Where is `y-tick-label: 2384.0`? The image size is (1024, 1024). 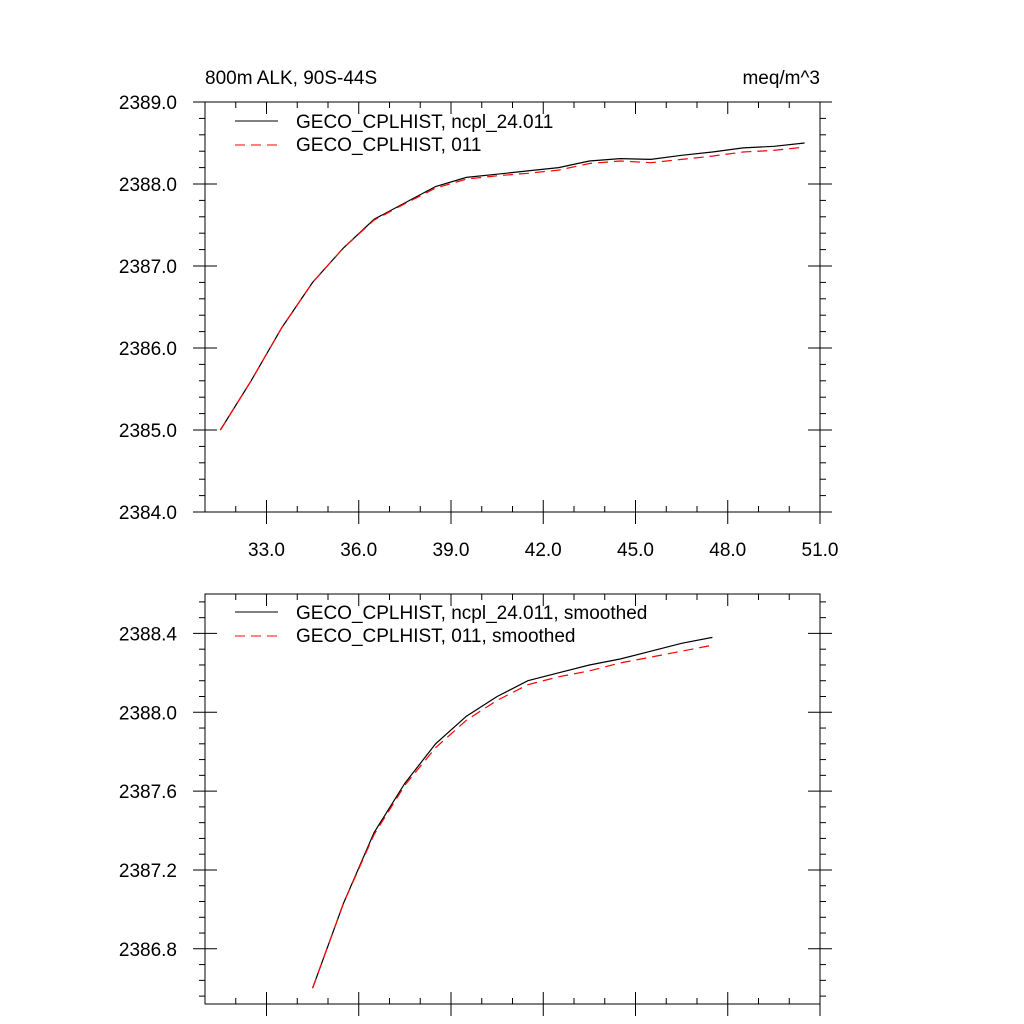 y-tick-label: 2384.0 is located at coordinates (148, 513).